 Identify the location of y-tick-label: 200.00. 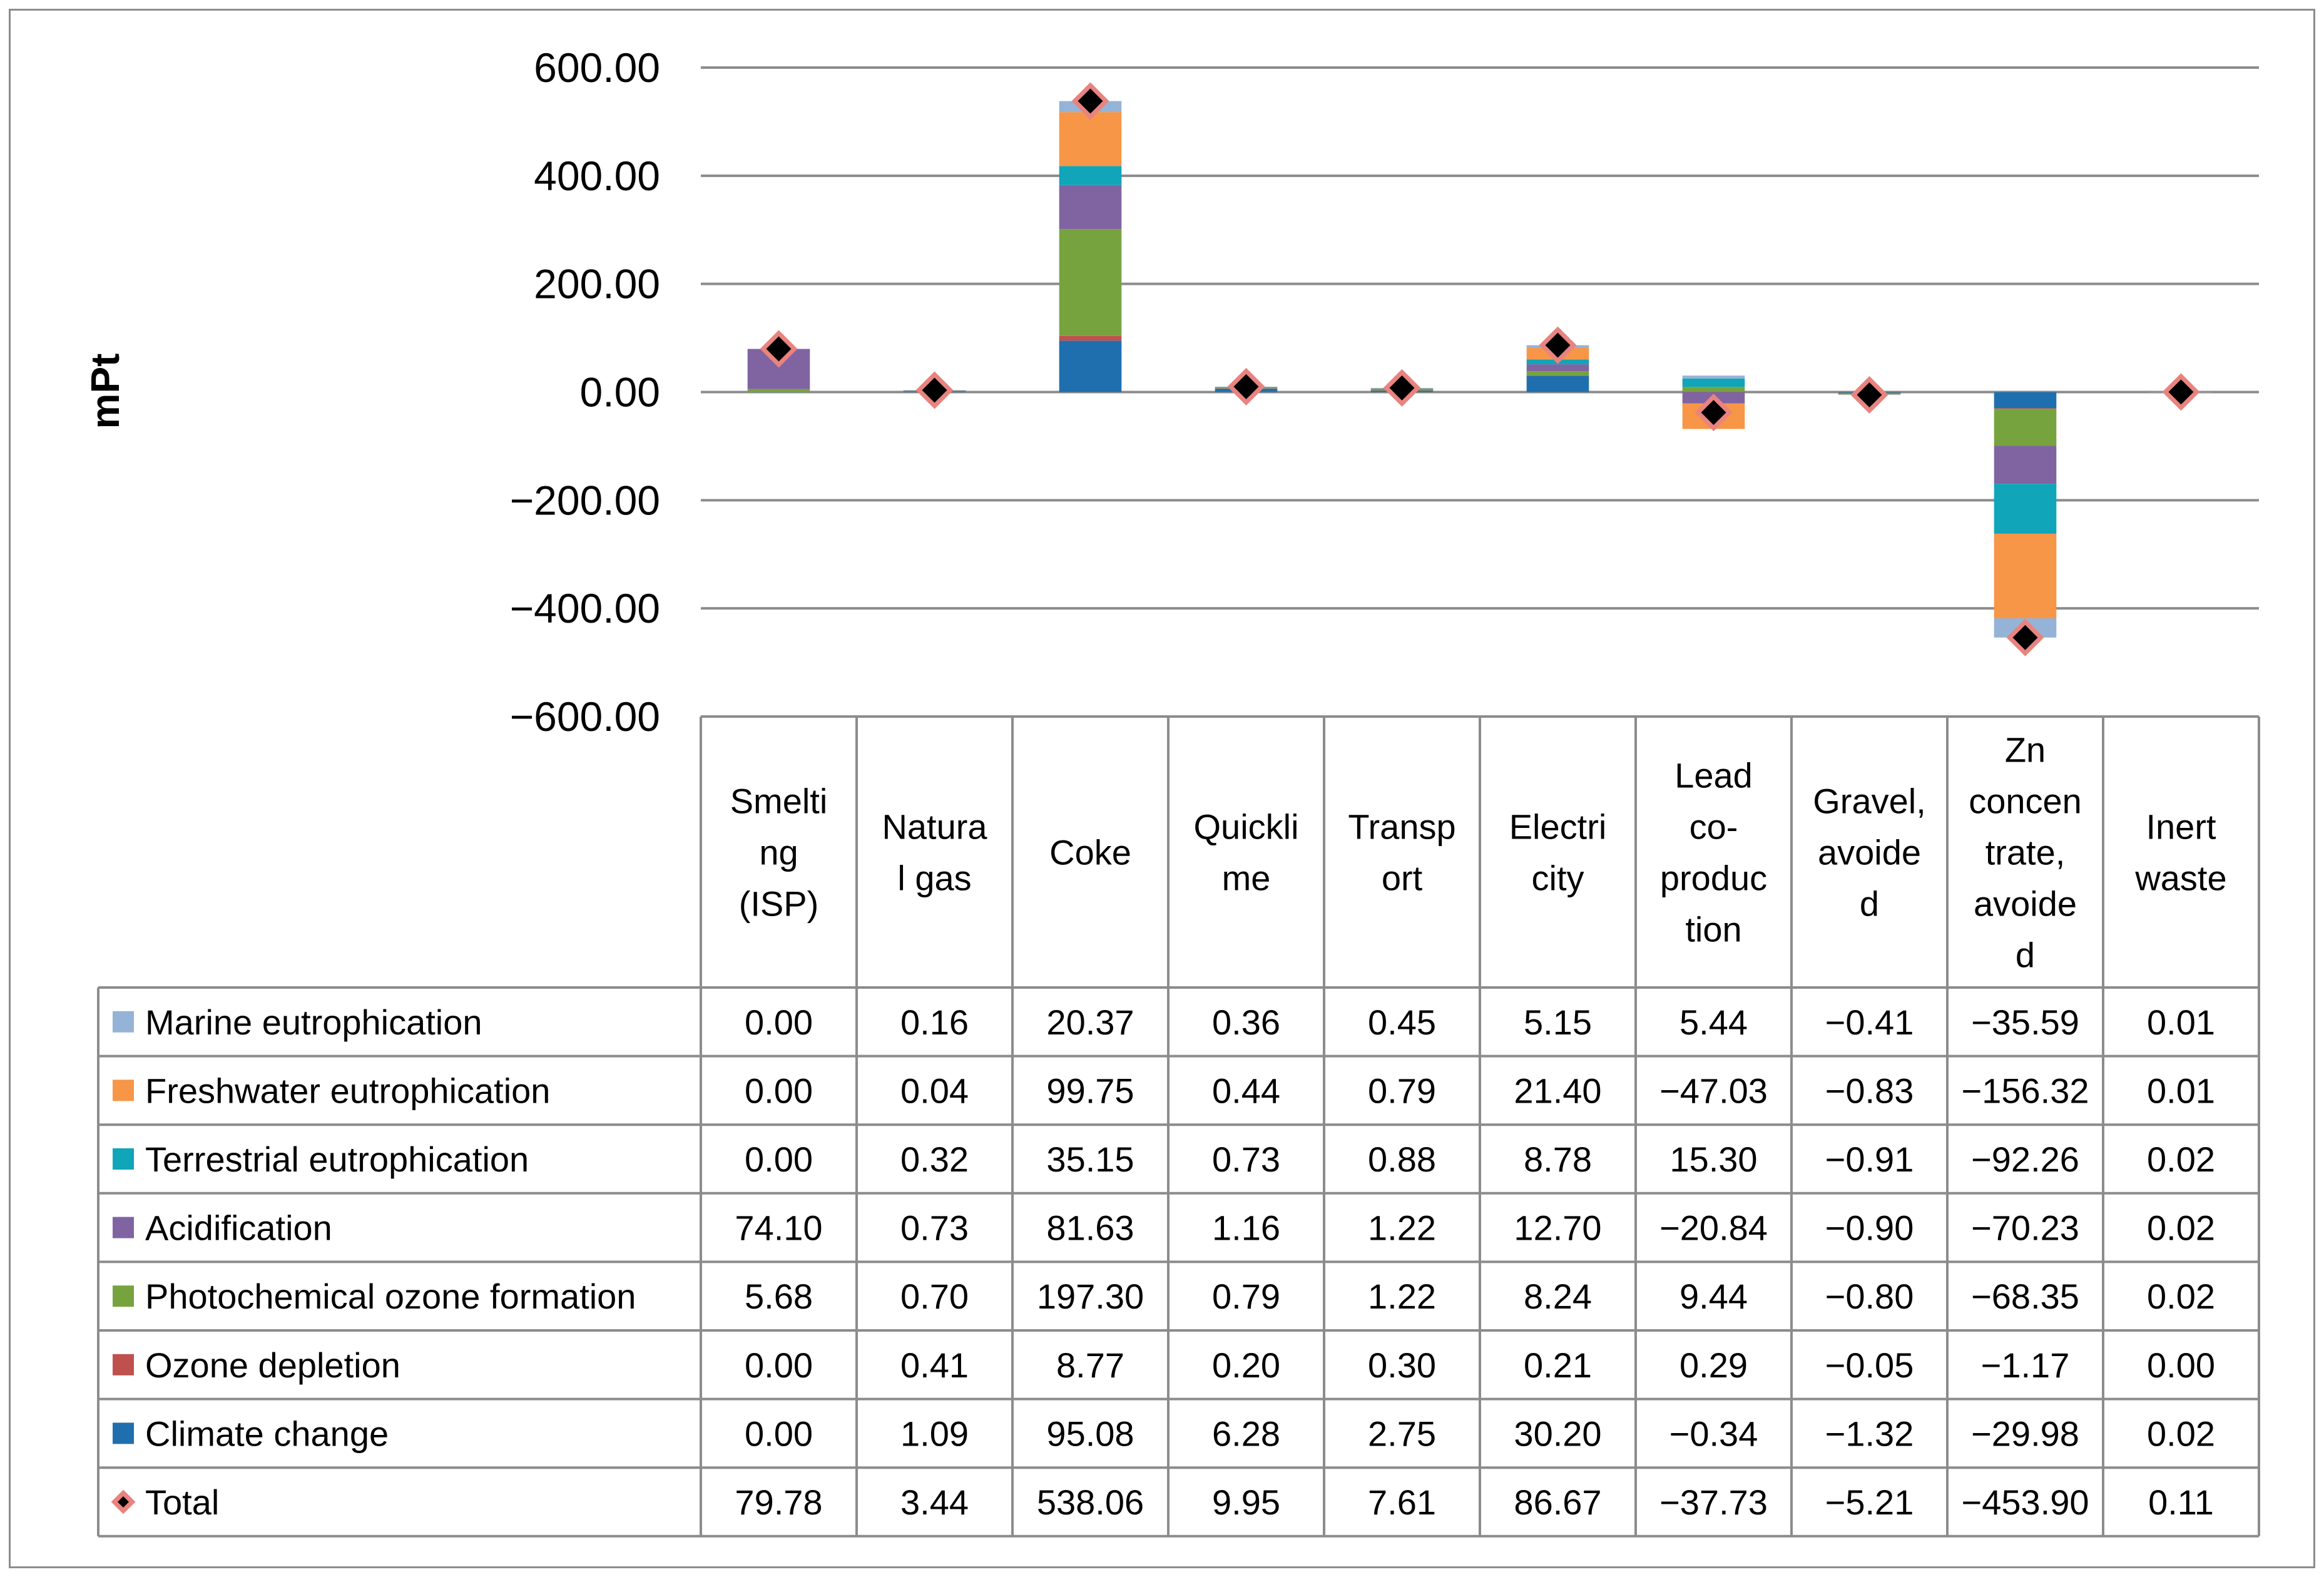
(597, 284).